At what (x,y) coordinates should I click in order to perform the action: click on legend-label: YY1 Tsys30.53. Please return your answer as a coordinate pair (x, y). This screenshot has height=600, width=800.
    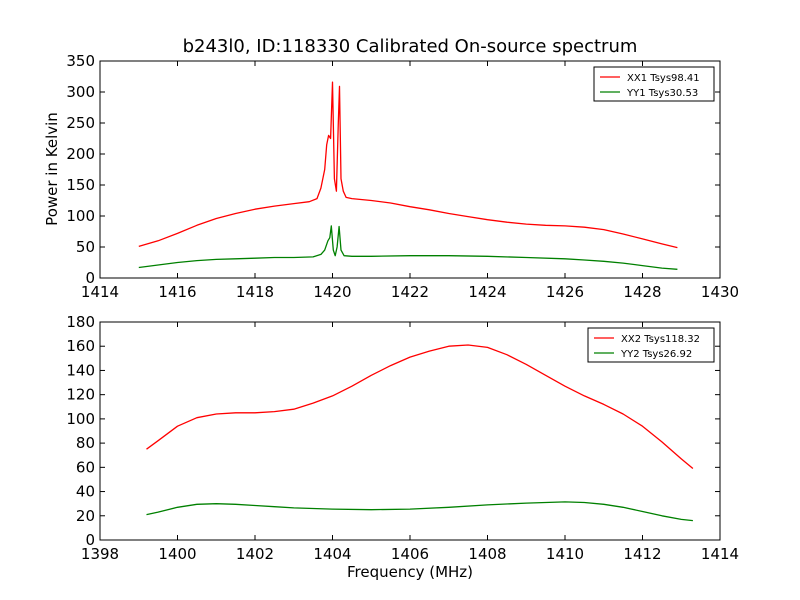
    Looking at the image, I should click on (662, 93).